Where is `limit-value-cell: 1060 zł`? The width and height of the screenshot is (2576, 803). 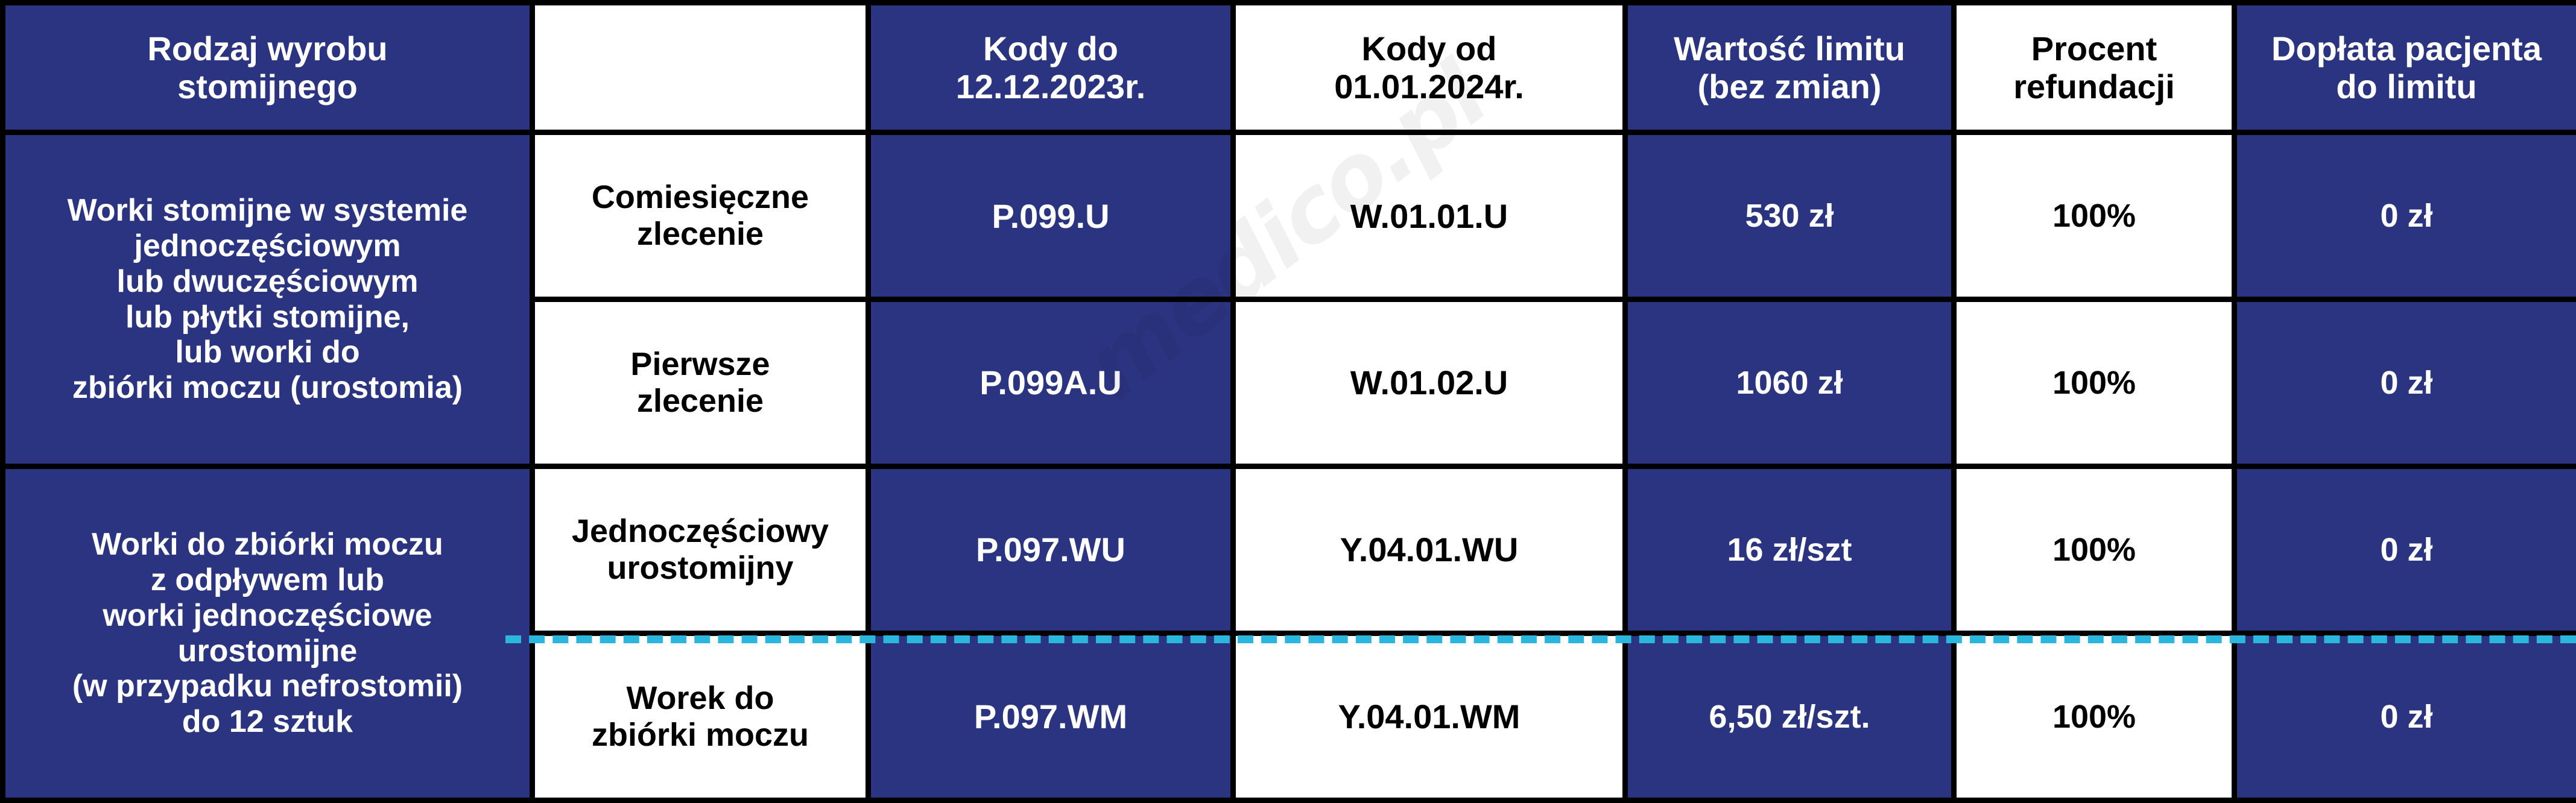 limit-value-cell: 1060 zł is located at coordinates (1789, 383).